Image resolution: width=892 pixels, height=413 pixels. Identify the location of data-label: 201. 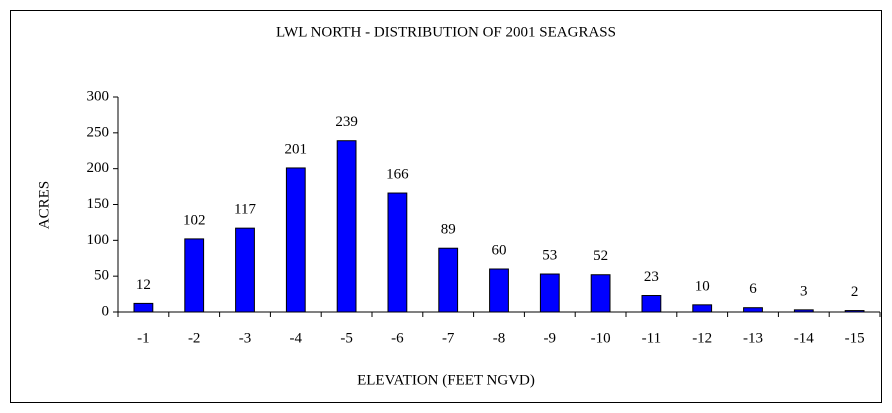
(296, 149).